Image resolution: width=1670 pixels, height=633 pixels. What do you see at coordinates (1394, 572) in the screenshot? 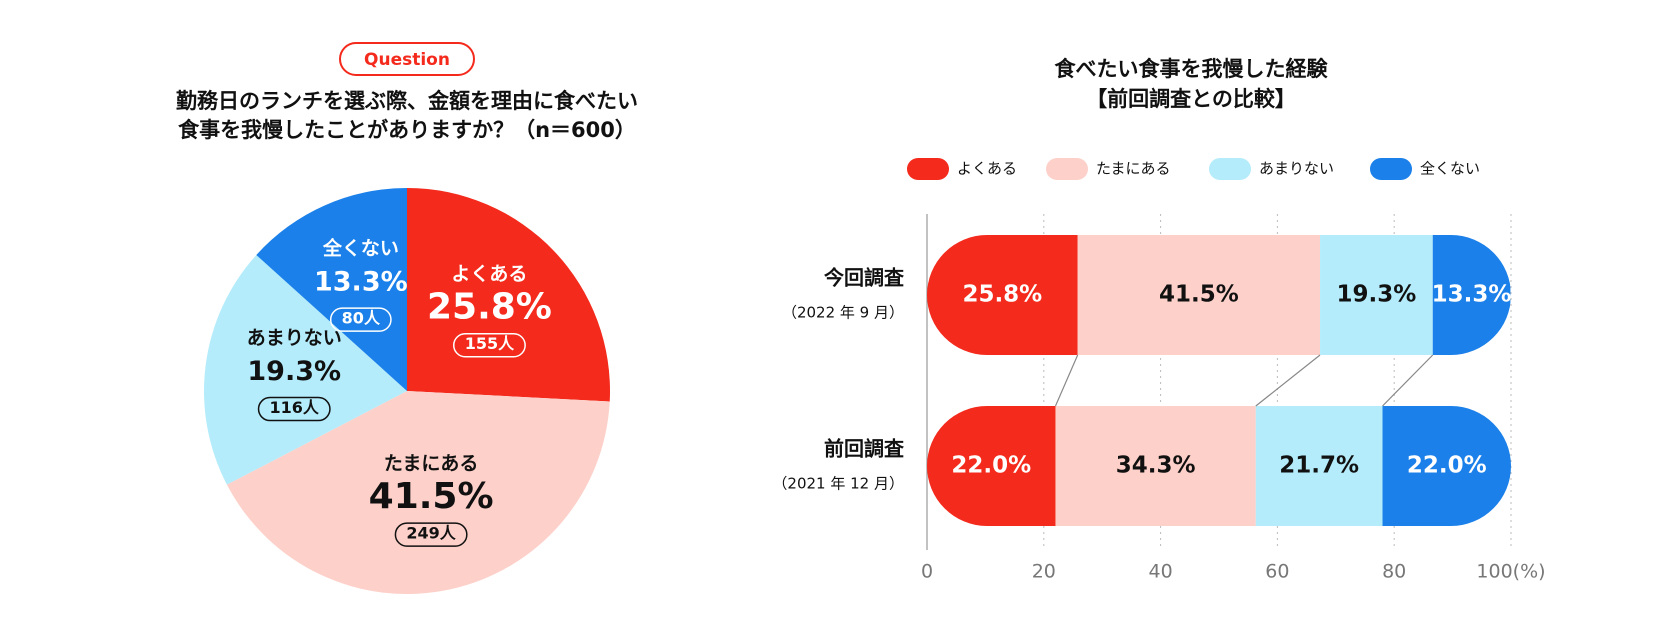
I see `x-tick-label: 80` at bounding box center [1394, 572].